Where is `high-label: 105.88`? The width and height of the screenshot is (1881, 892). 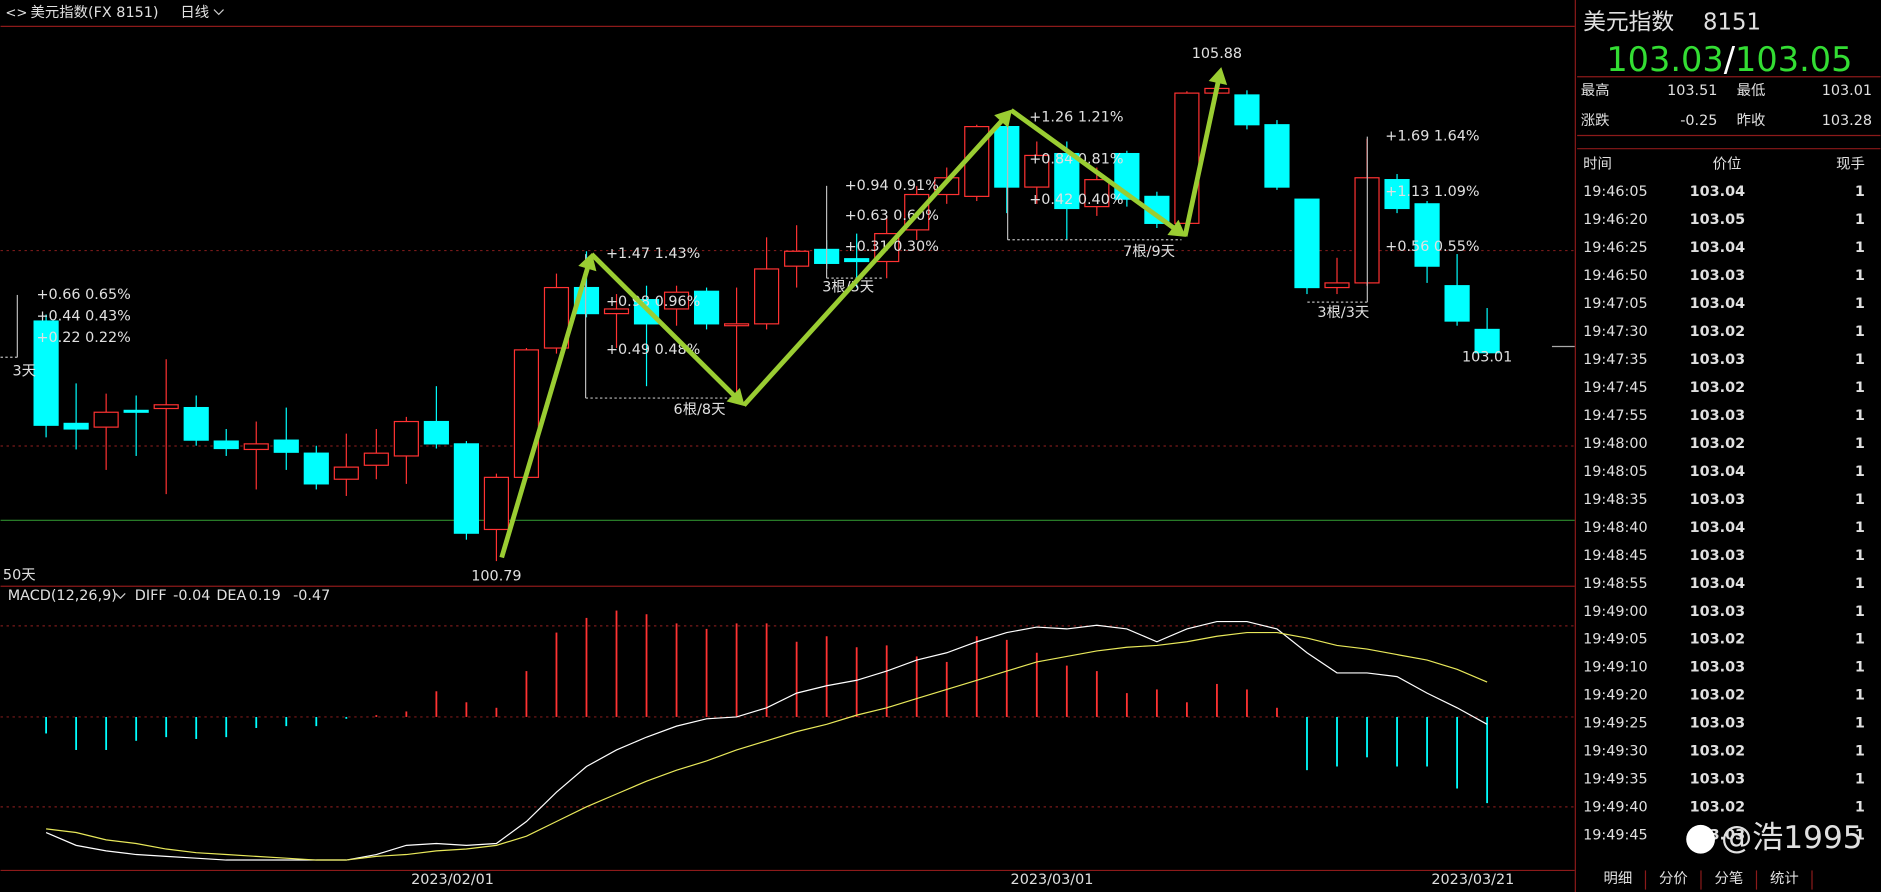 high-label: 105.88 is located at coordinates (1217, 54).